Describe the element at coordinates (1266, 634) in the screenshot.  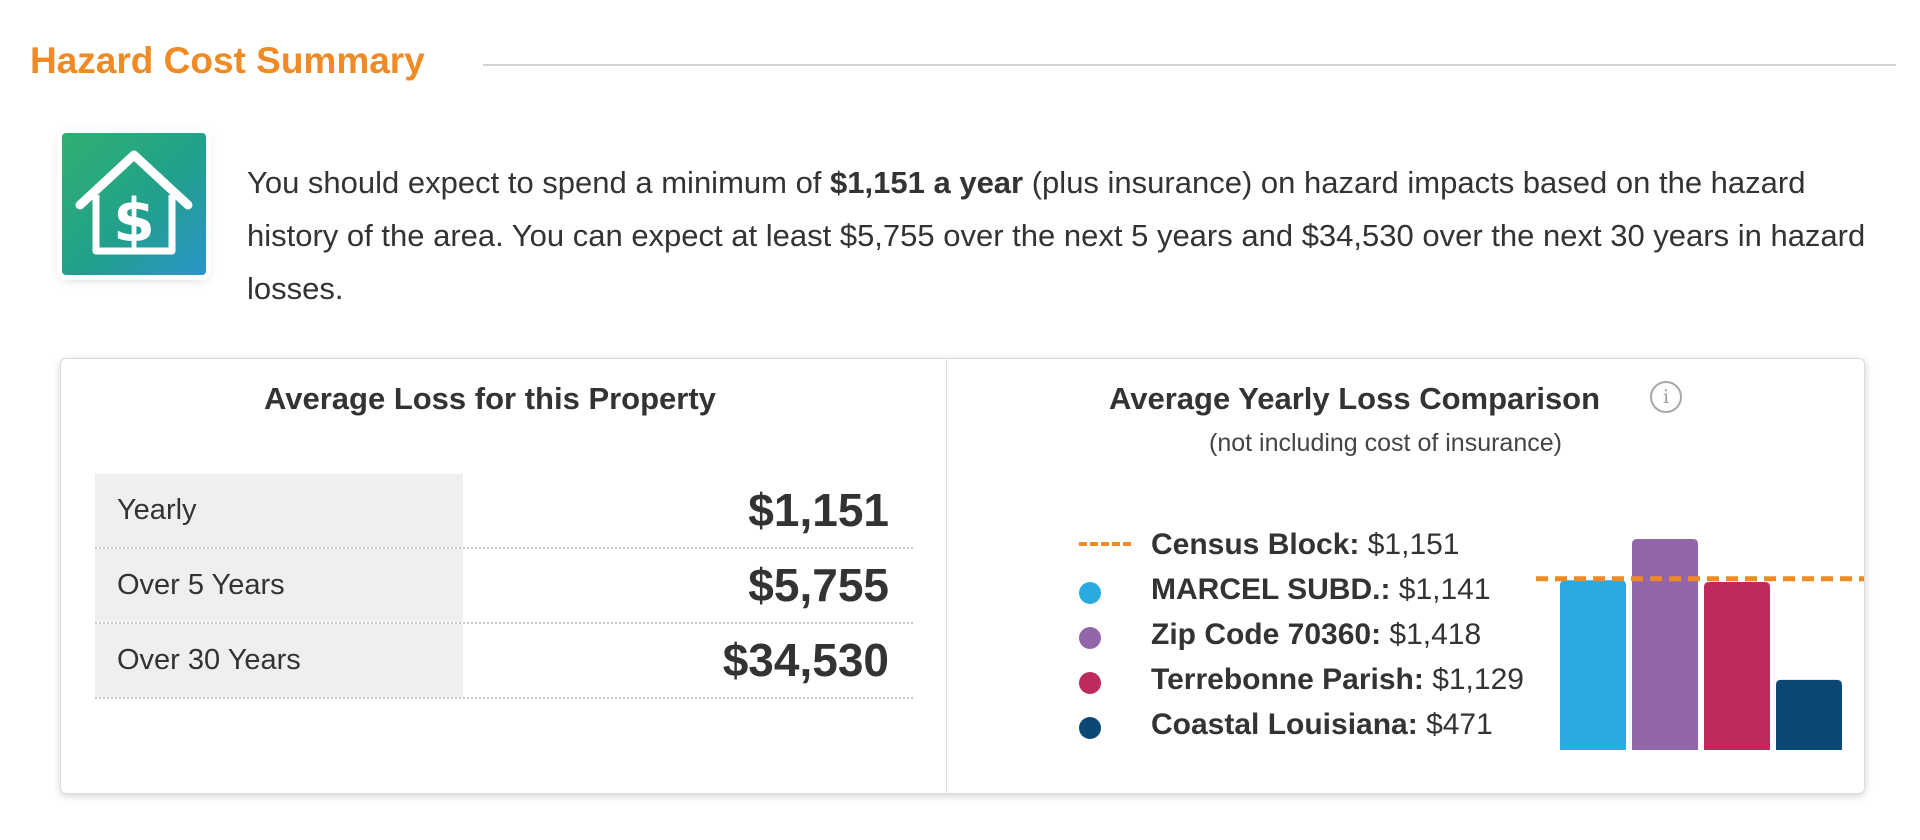
I see `legend-name: Zip Code 70360:` at that location.